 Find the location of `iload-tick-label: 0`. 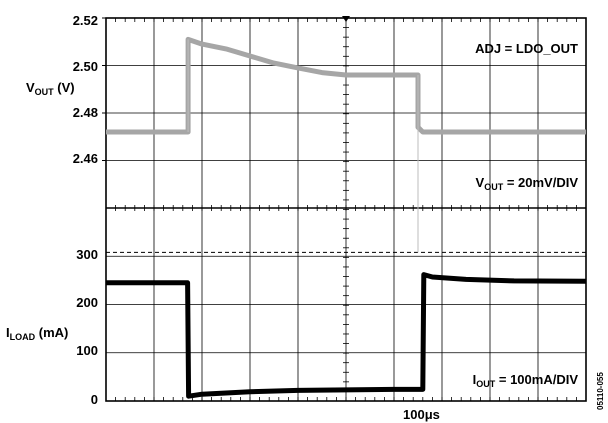

iload-tick-label: 0 is located at coordinates (94, 399).